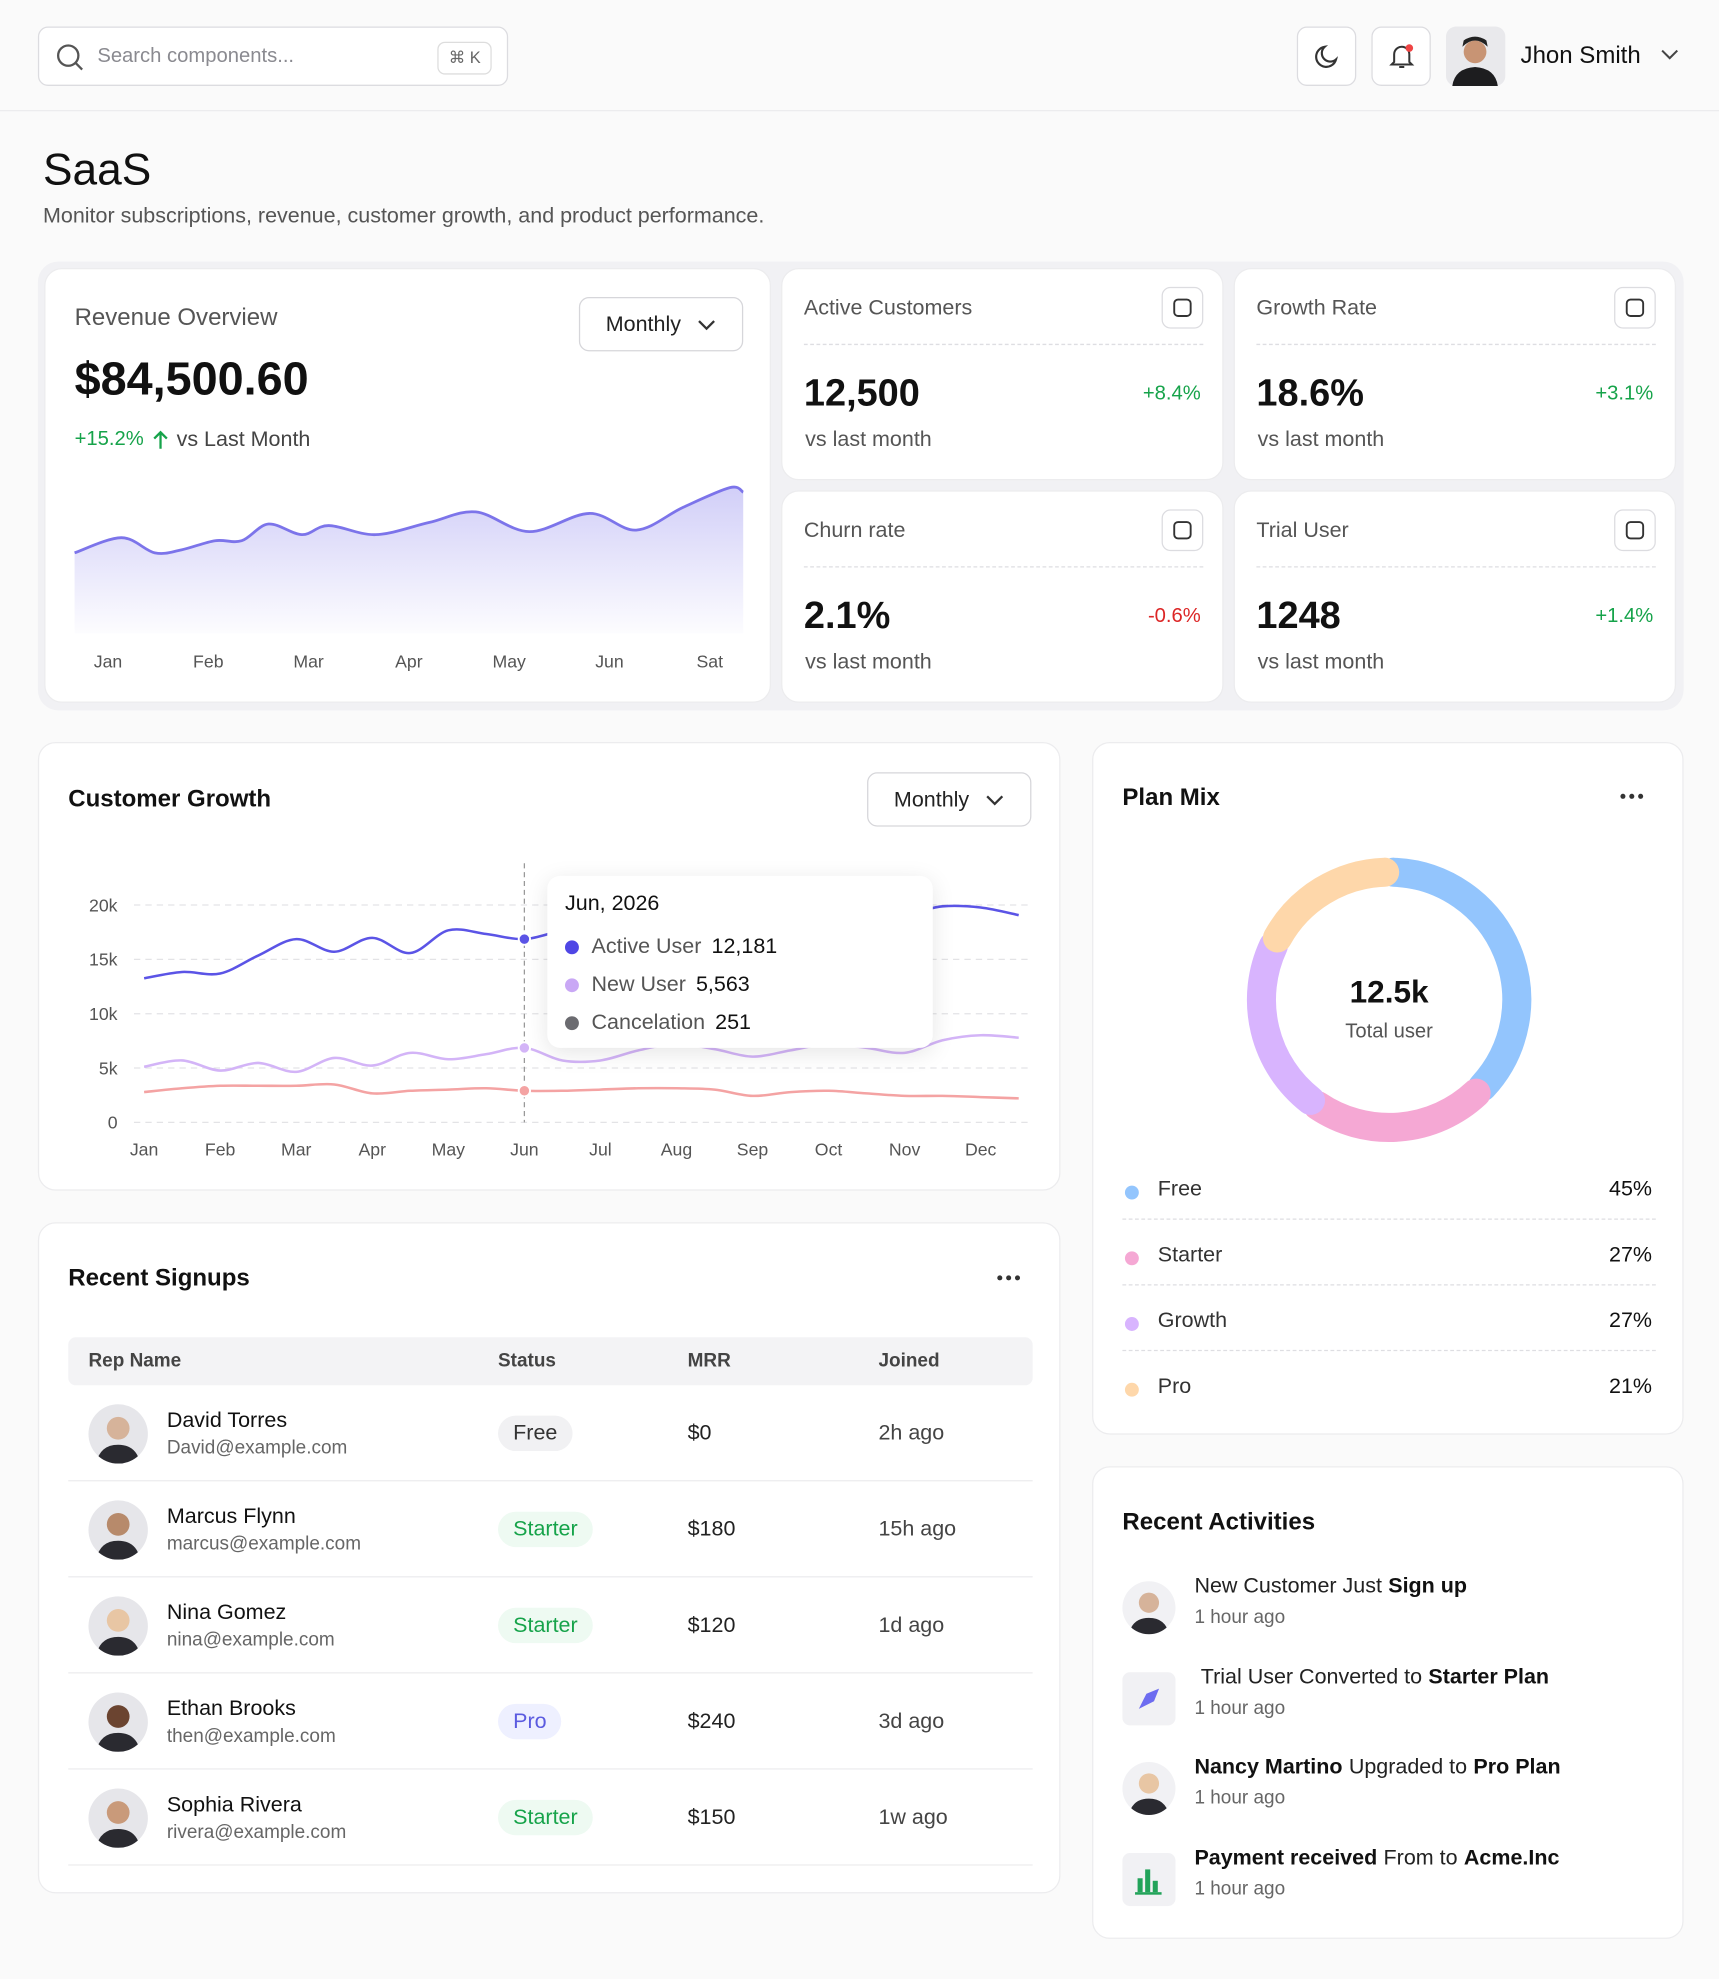 Image resolution: width=1719 pixels, height=1979 pixels. What do you see at coordinates (509, 661) in the screenshot?
I see `x-tick-label: May` at bounding box center [509, 661].